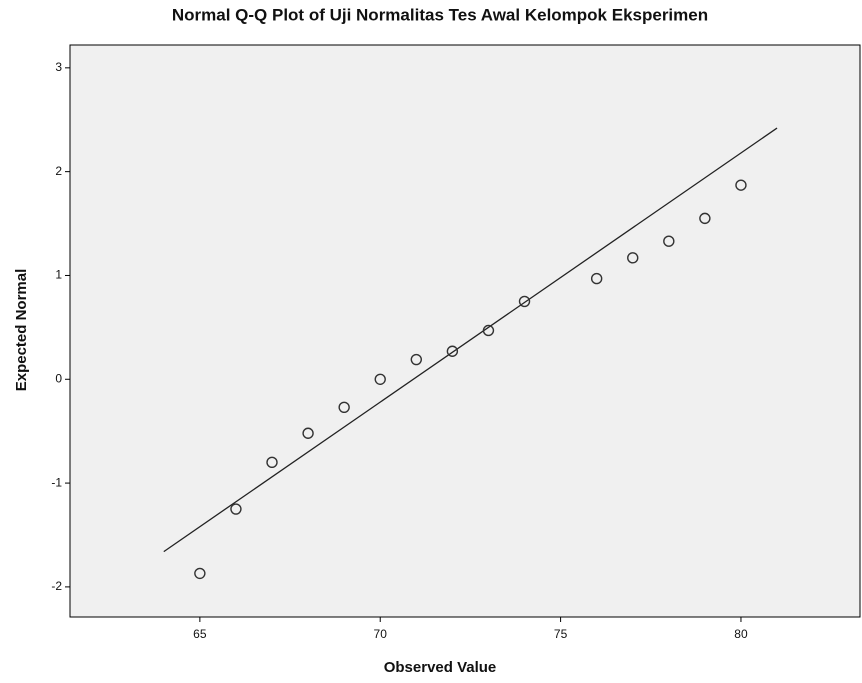  What do you see at coordinates (21, 330) in the screenshot?
I see `y-axis-label: Expected Normal` at bounding box center [21, 330].